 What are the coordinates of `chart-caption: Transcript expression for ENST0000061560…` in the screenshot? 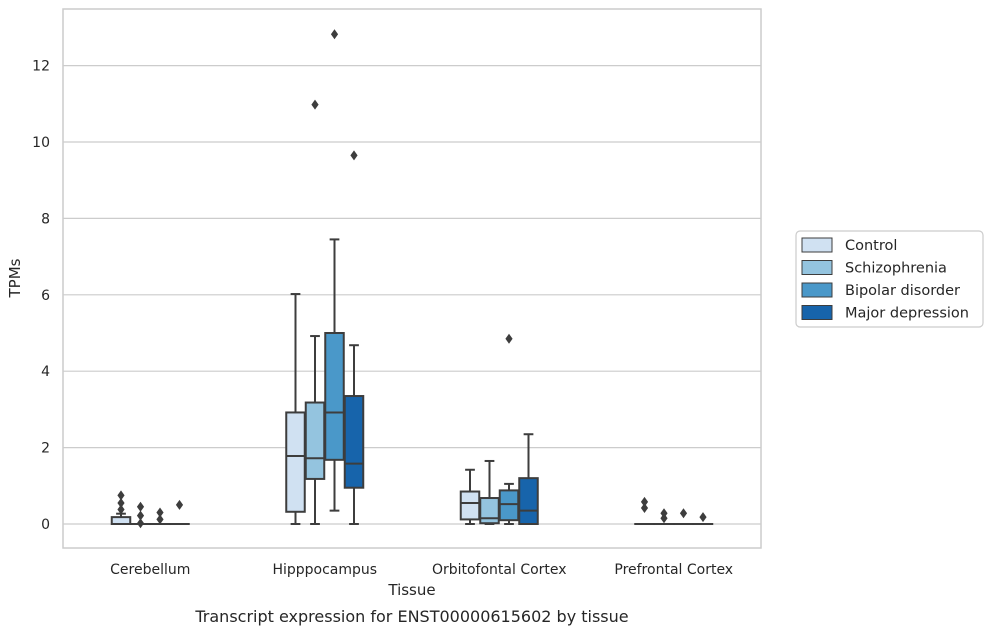 It's located at (411, 616).